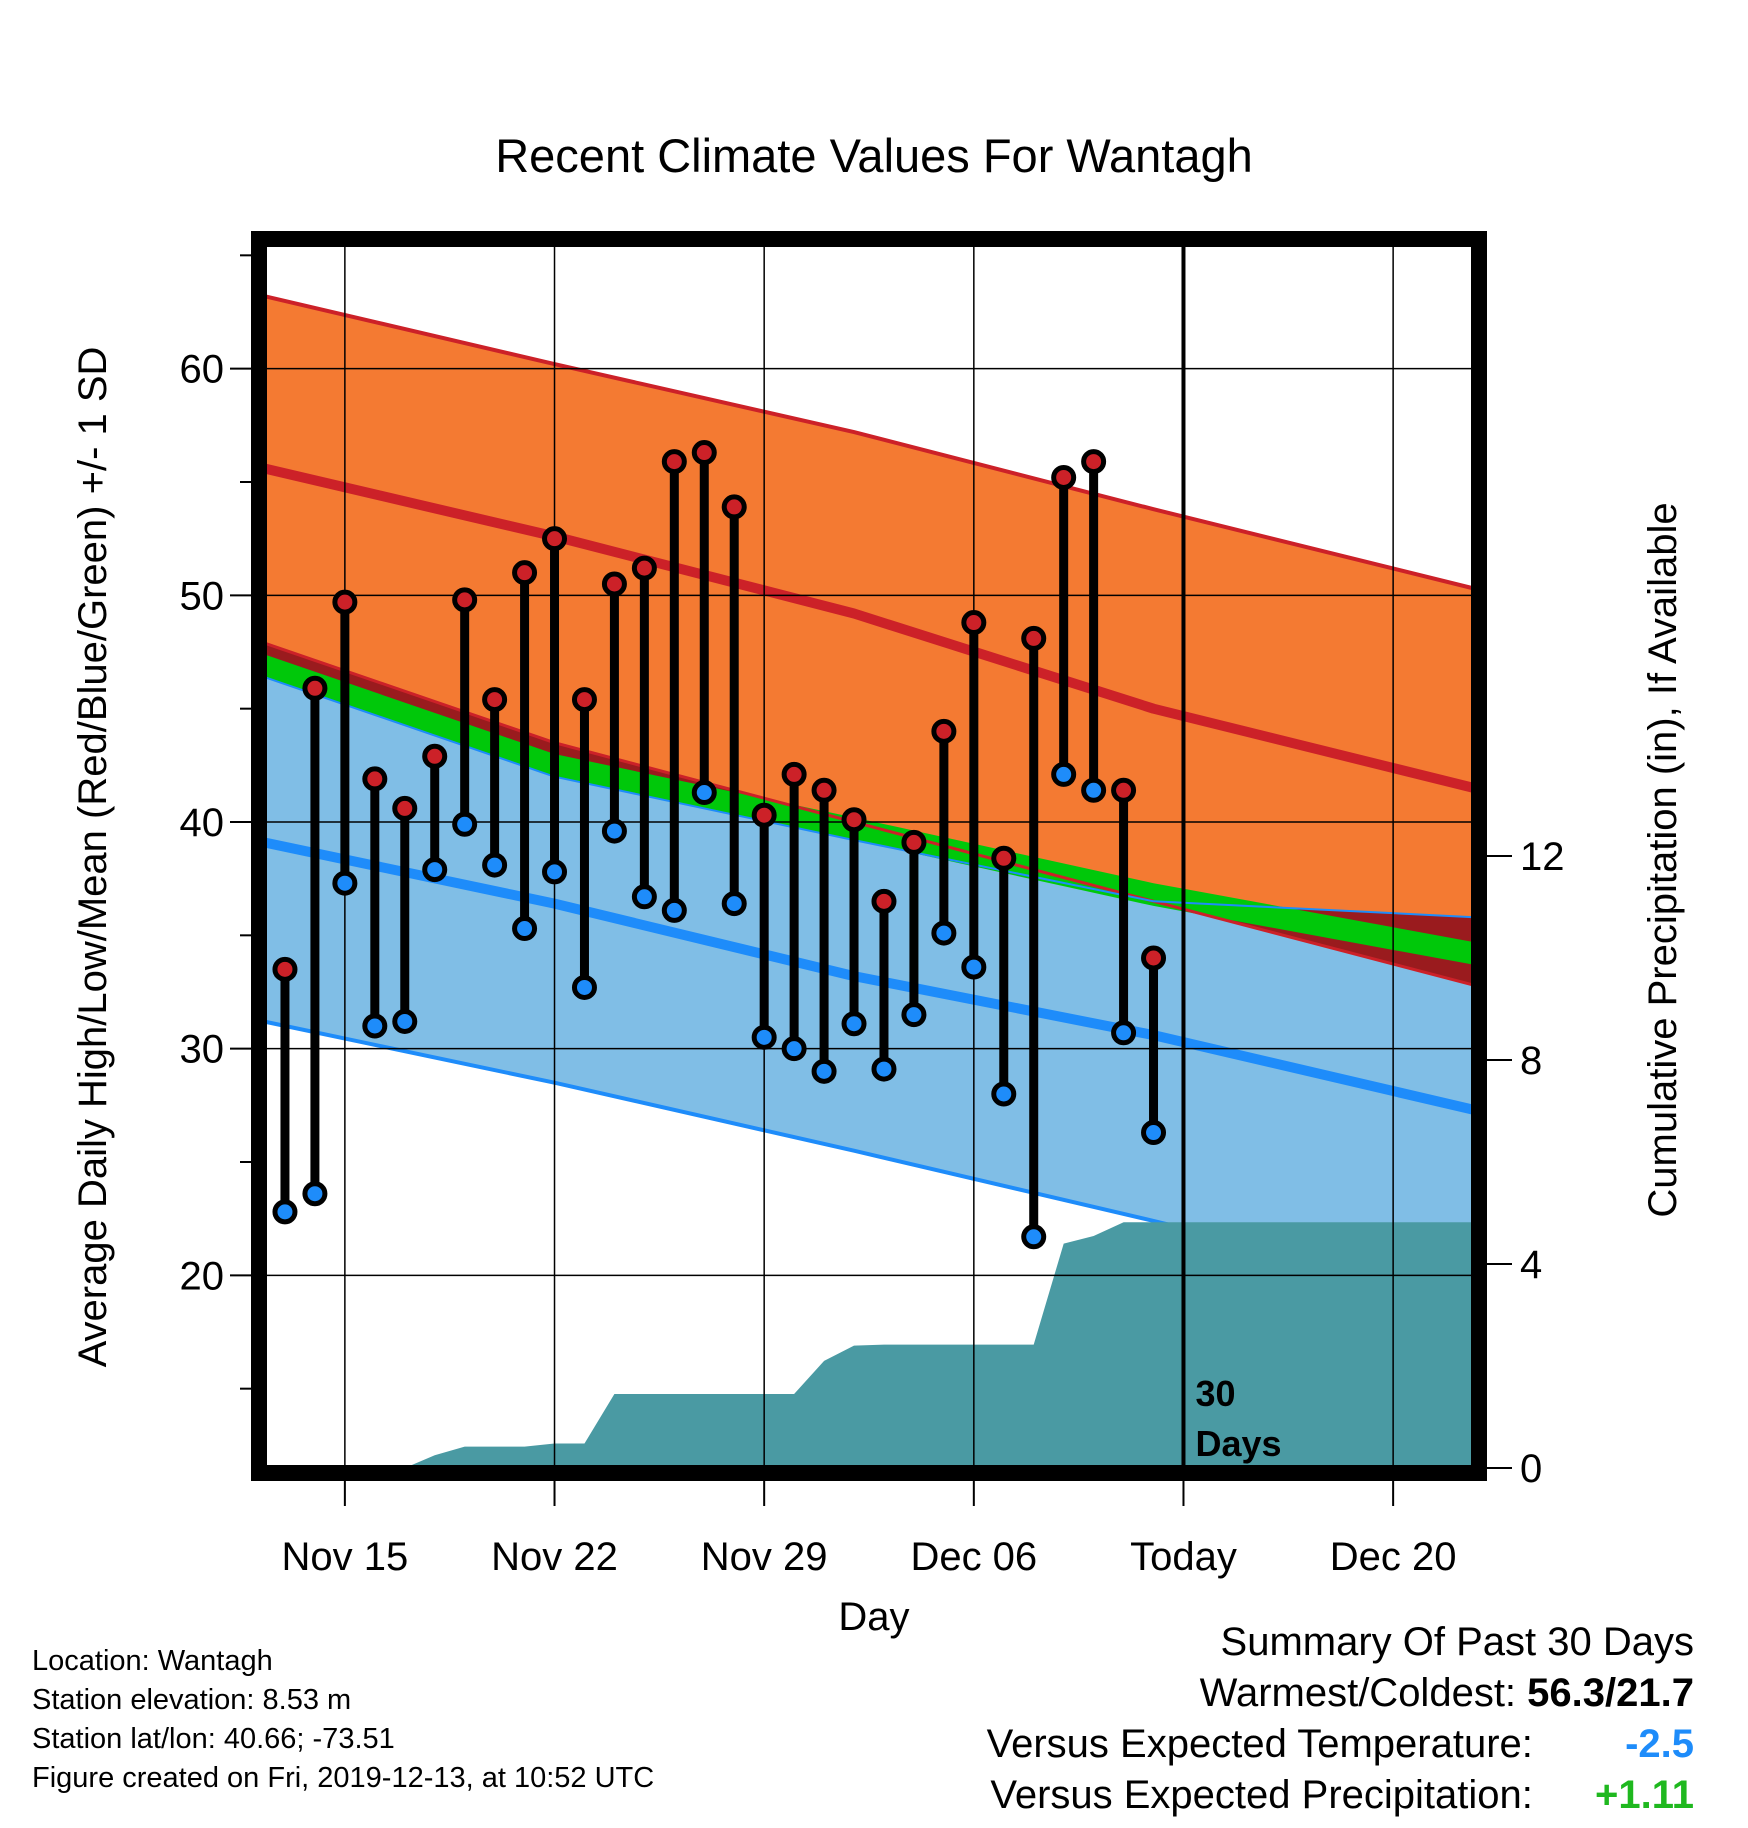  I want to click on x-tick-label: Dec 06, so click(973, 1557).